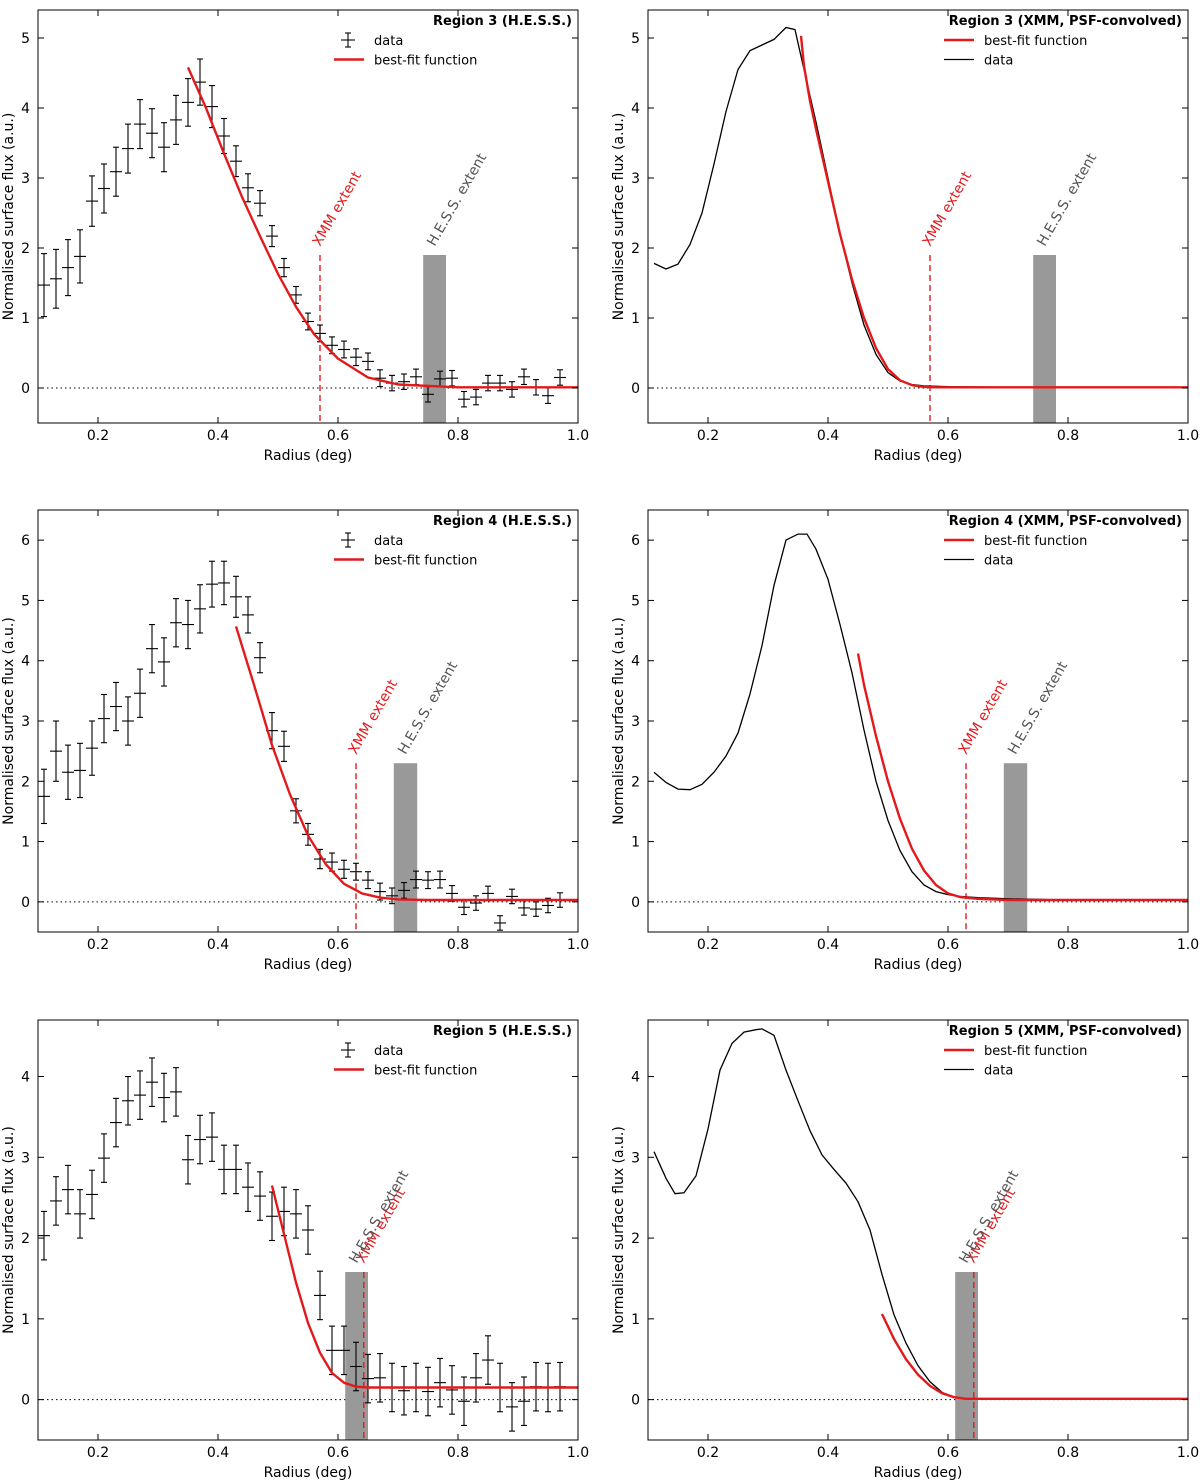 This screenshot has height=1484, width=1200. I want to click on y-tick-label: 6, so click(25, 541).